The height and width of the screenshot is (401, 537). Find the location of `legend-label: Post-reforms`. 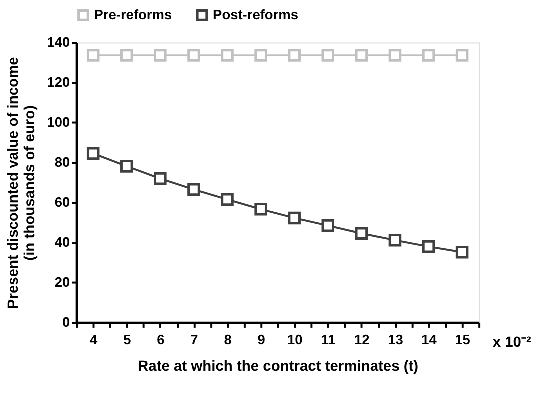

legend-label: Post-reforms is located at coordinates (256, 14).